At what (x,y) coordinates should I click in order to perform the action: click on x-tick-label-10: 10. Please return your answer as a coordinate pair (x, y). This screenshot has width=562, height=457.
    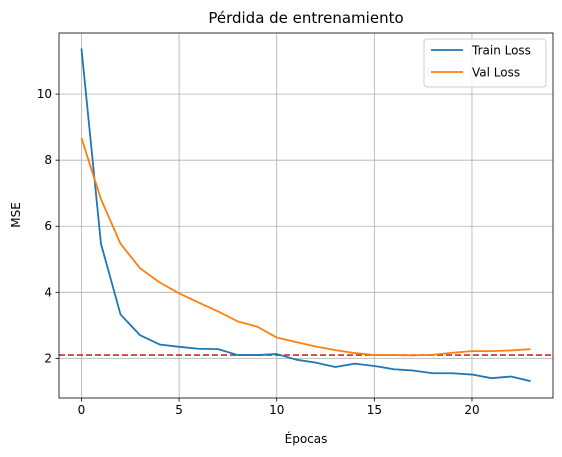
    Looking at the image, I should click on (276, 410).